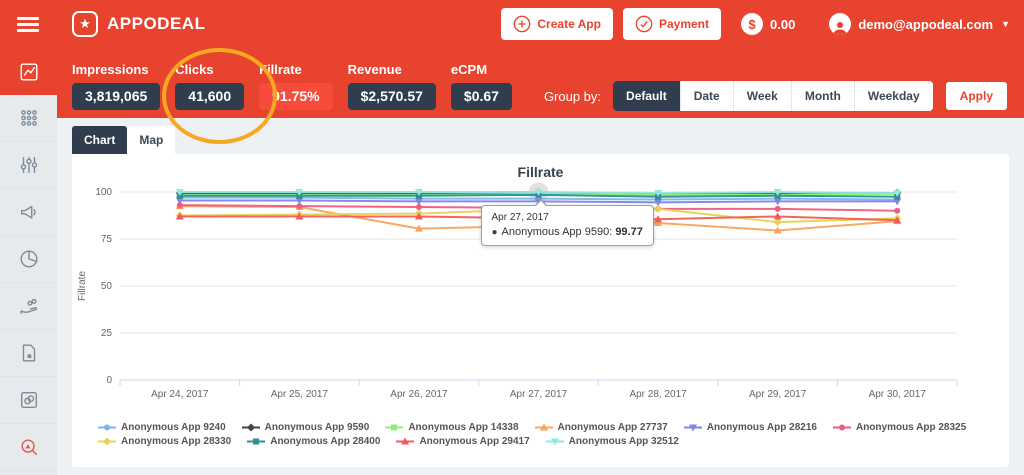  I want to click on search-analytics-icon, so click(28, 447).